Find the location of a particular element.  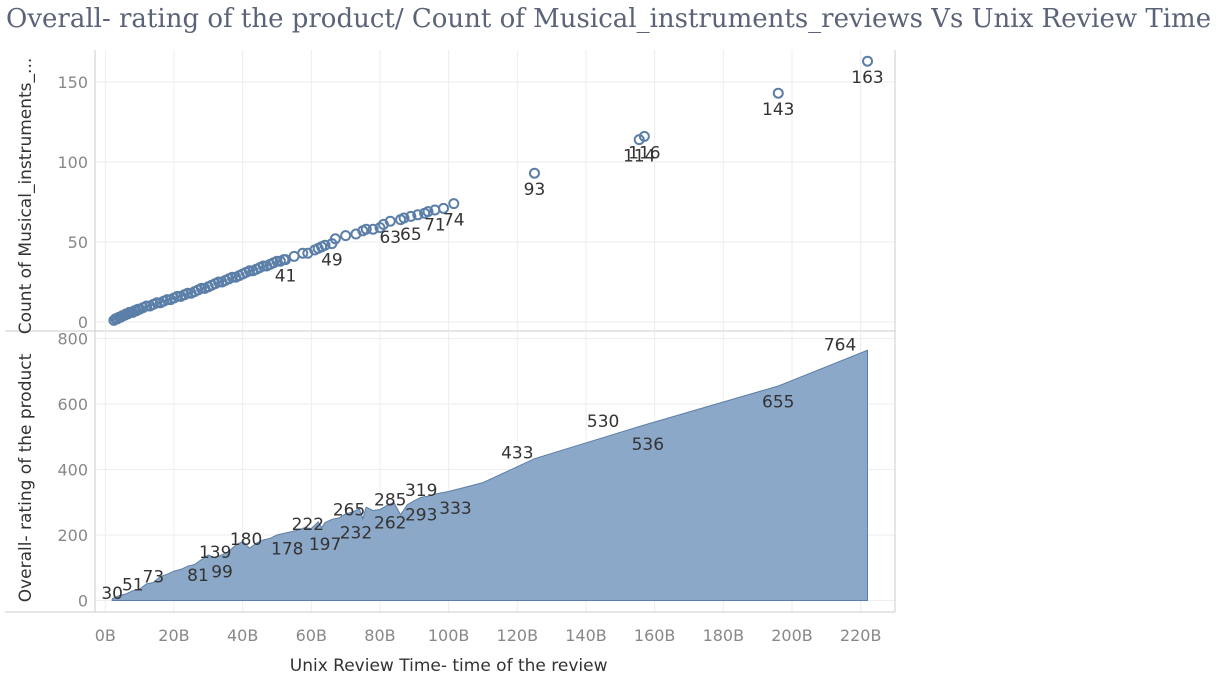

x-tick-label: 200B is located at coordinates (792, 635).